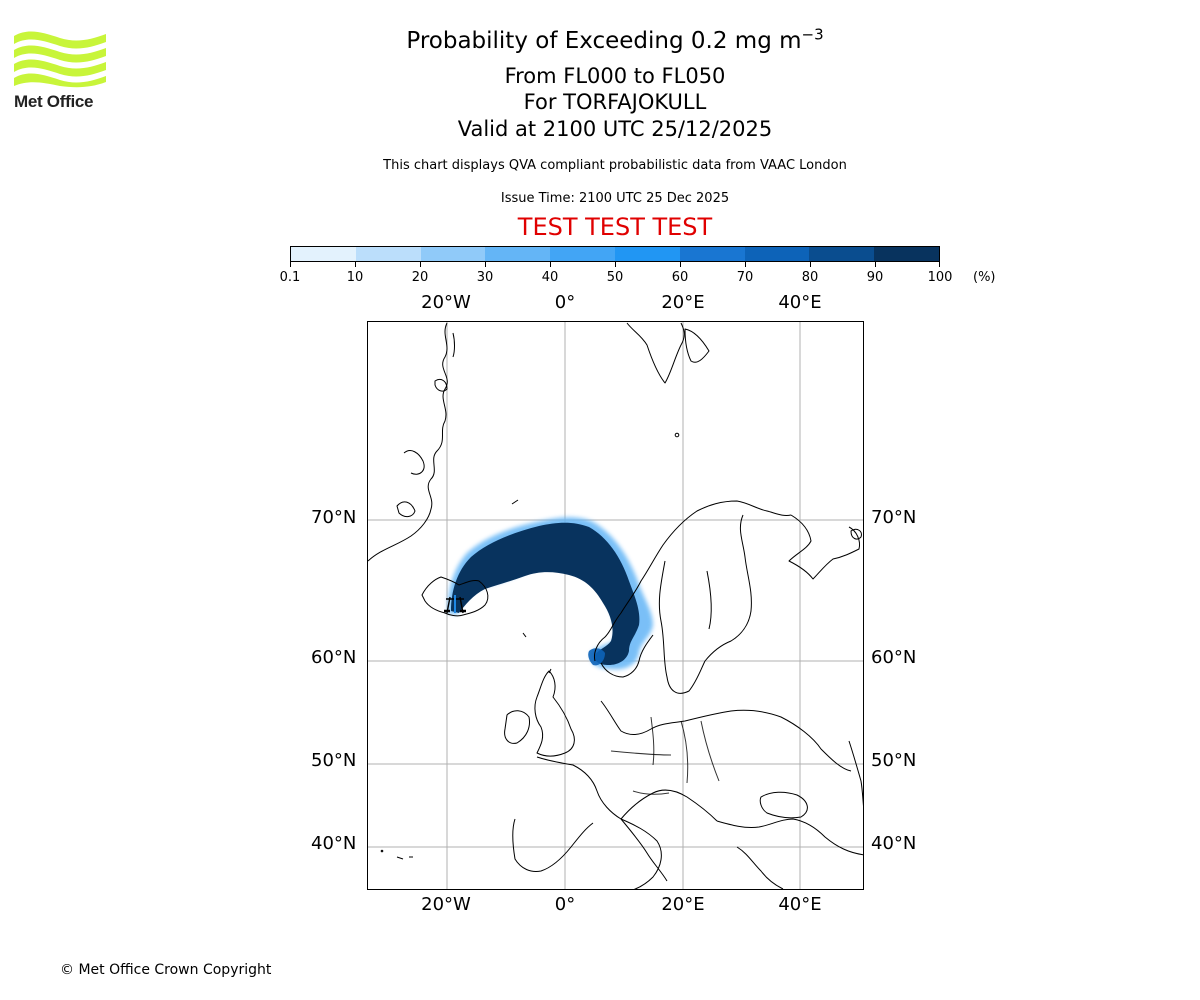 The height and width of the screenshot is (1000, 1200). I want to click on colorbar-unit: (%), so click(984, 277).